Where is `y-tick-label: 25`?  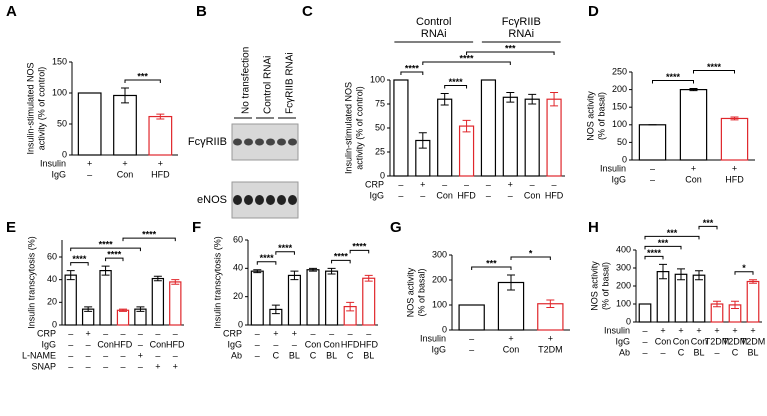 y-tick-label: 25 is located at coordinates (380, 151).